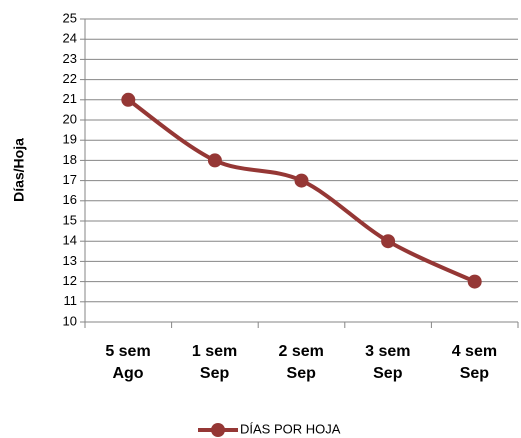 The height and width of the screenshot is (438, 521). What do you see at coordinates (19, 170) in the screenshot?
I see `y-axis-label: Días/Hoja` at bounding box center [19, 170].